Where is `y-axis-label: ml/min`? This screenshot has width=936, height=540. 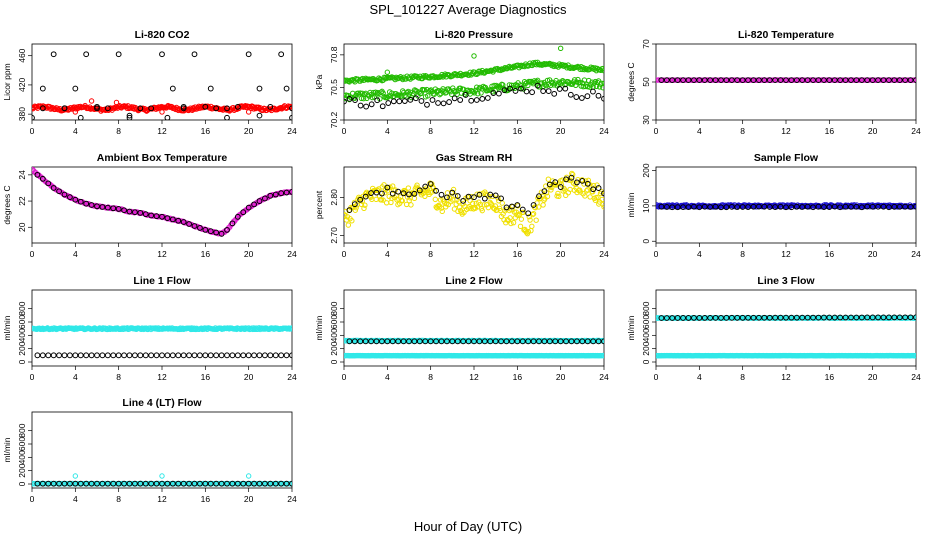
y-axis-label: ml/min is located at coordinates (7, 327).